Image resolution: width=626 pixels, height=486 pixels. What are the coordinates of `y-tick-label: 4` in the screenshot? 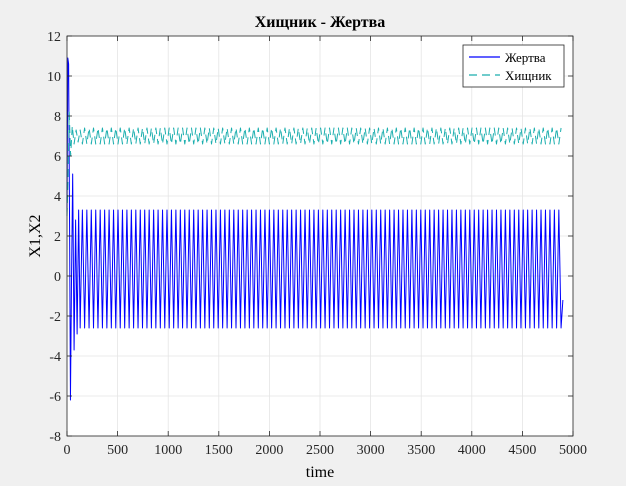 It's located at (57, 197).